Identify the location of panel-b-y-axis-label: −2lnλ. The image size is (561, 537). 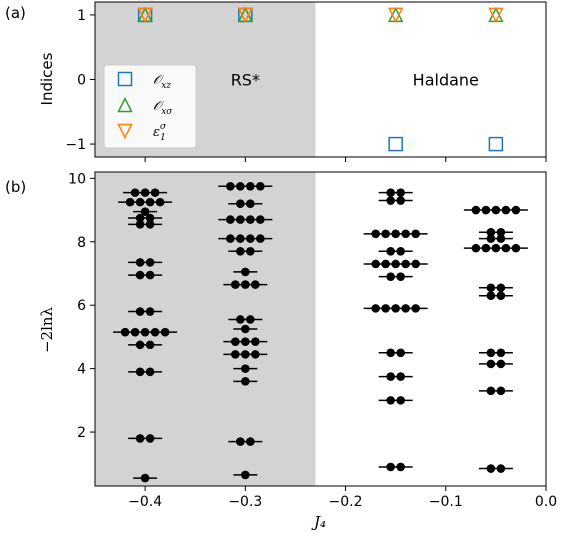
(47, 329).